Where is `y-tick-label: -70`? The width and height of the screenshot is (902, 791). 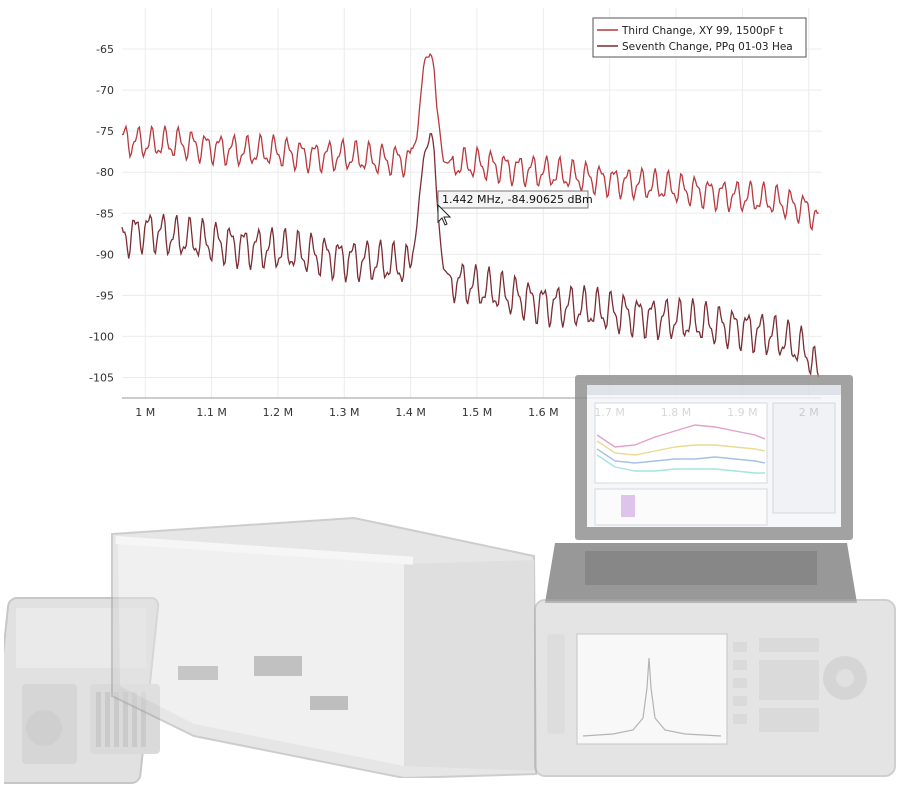 y-tick-label: -70 is located at coordinates (105, 90).